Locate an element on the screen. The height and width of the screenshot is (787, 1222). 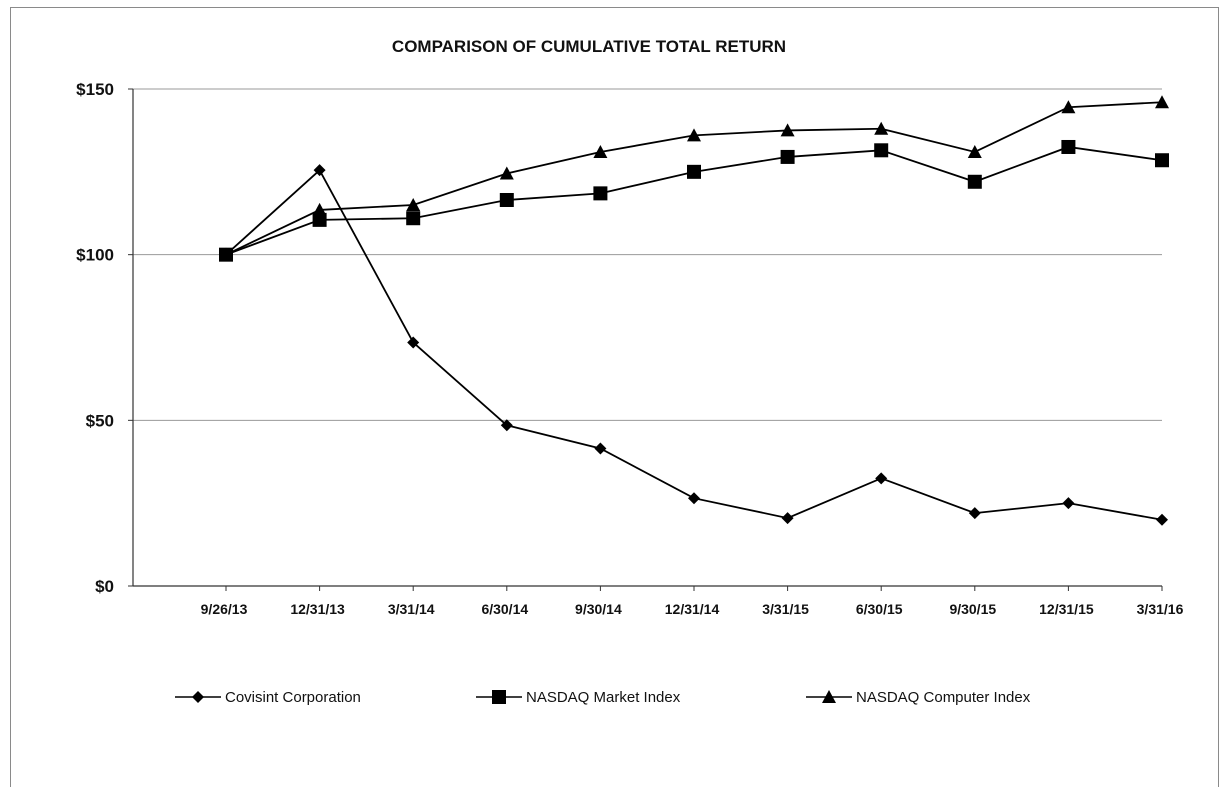
x-tick-label: 3/31/16 is located at coordinates (1160, 609).